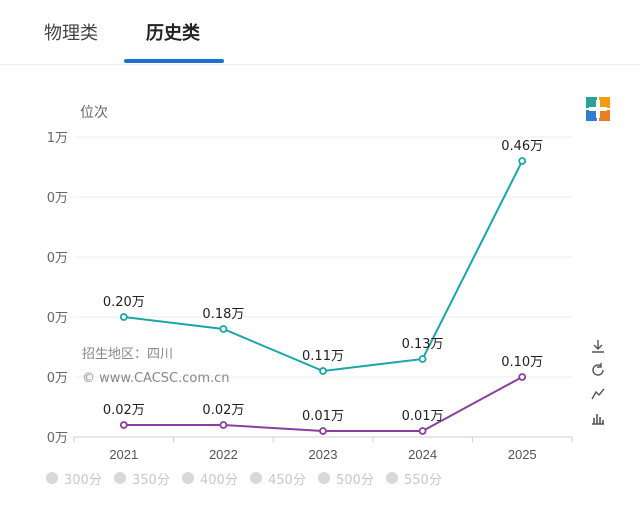  Describe the element at coordinates (522, 146) in the screenshot. I see `data-label: 0.46万` at that location.